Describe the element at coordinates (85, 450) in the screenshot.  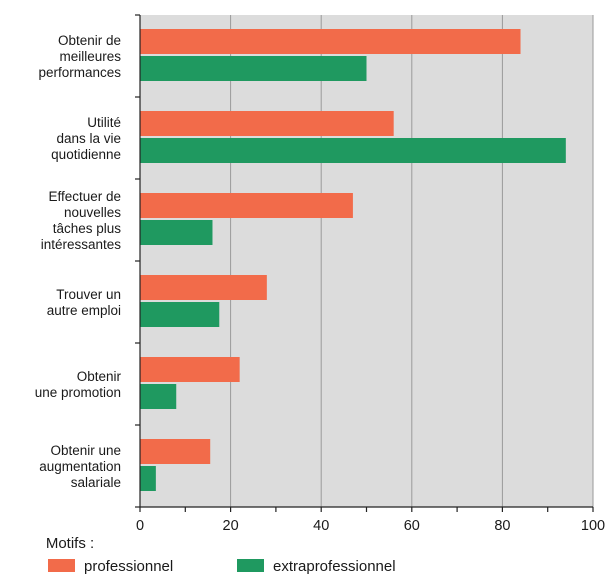
I see `category-label-line: Obtenir une` at that location.